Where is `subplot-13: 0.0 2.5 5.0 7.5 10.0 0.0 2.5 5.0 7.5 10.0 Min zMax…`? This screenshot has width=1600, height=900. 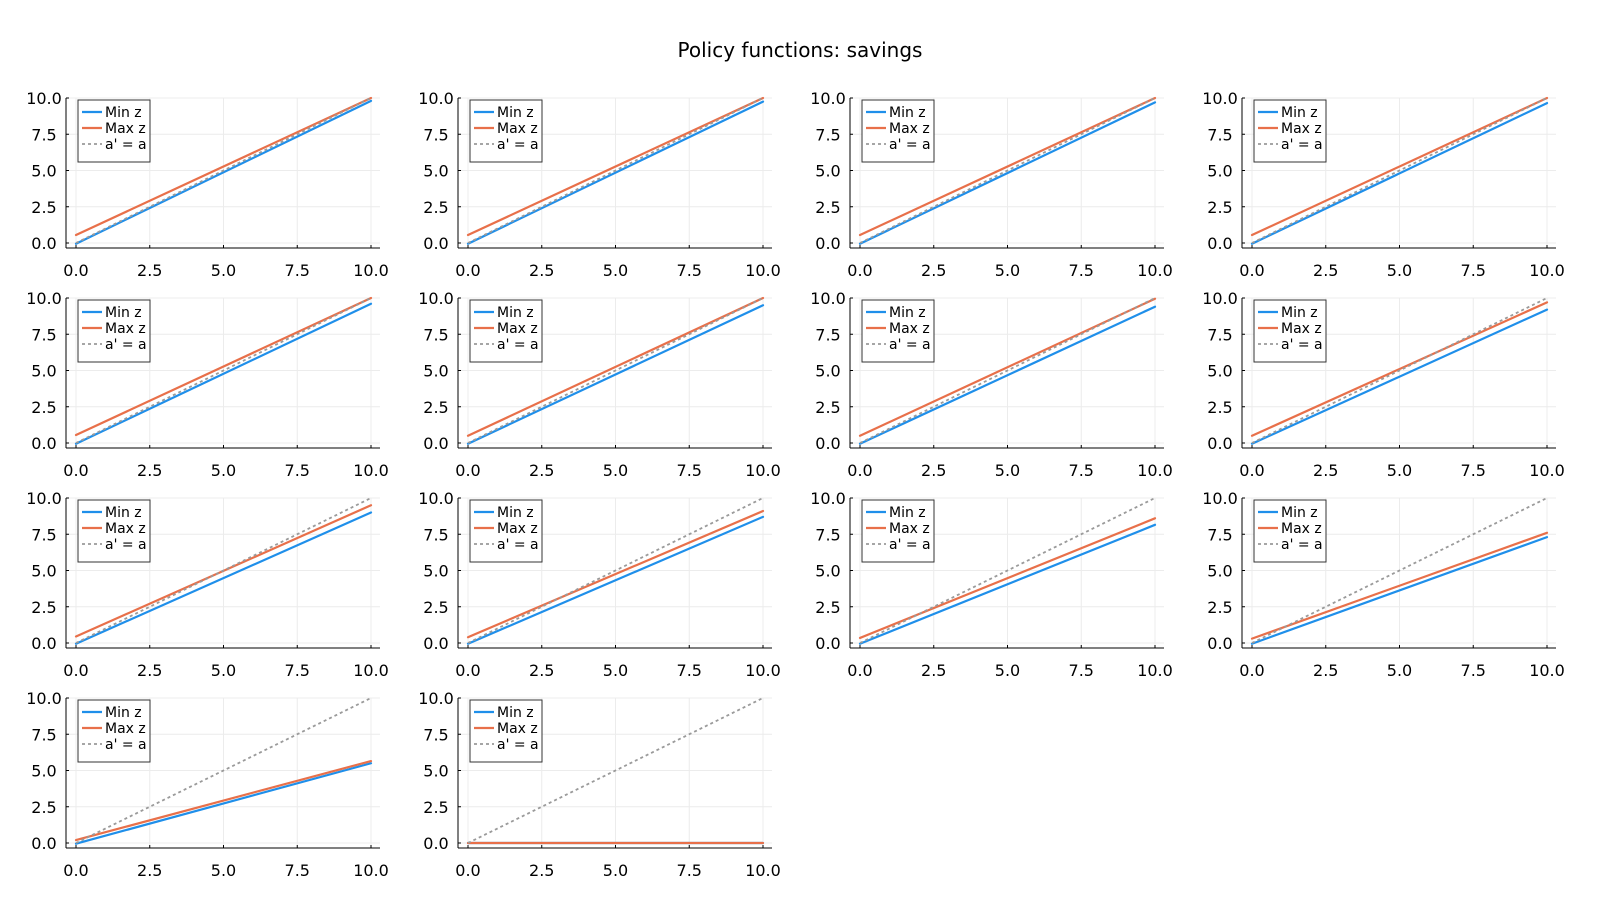
subplot-13: 0.0 2.5 5.0 7.5 10.0 0.0 2.5 5.0 7.5 10.0 Min zMax… is located at coordinates (207, 784).